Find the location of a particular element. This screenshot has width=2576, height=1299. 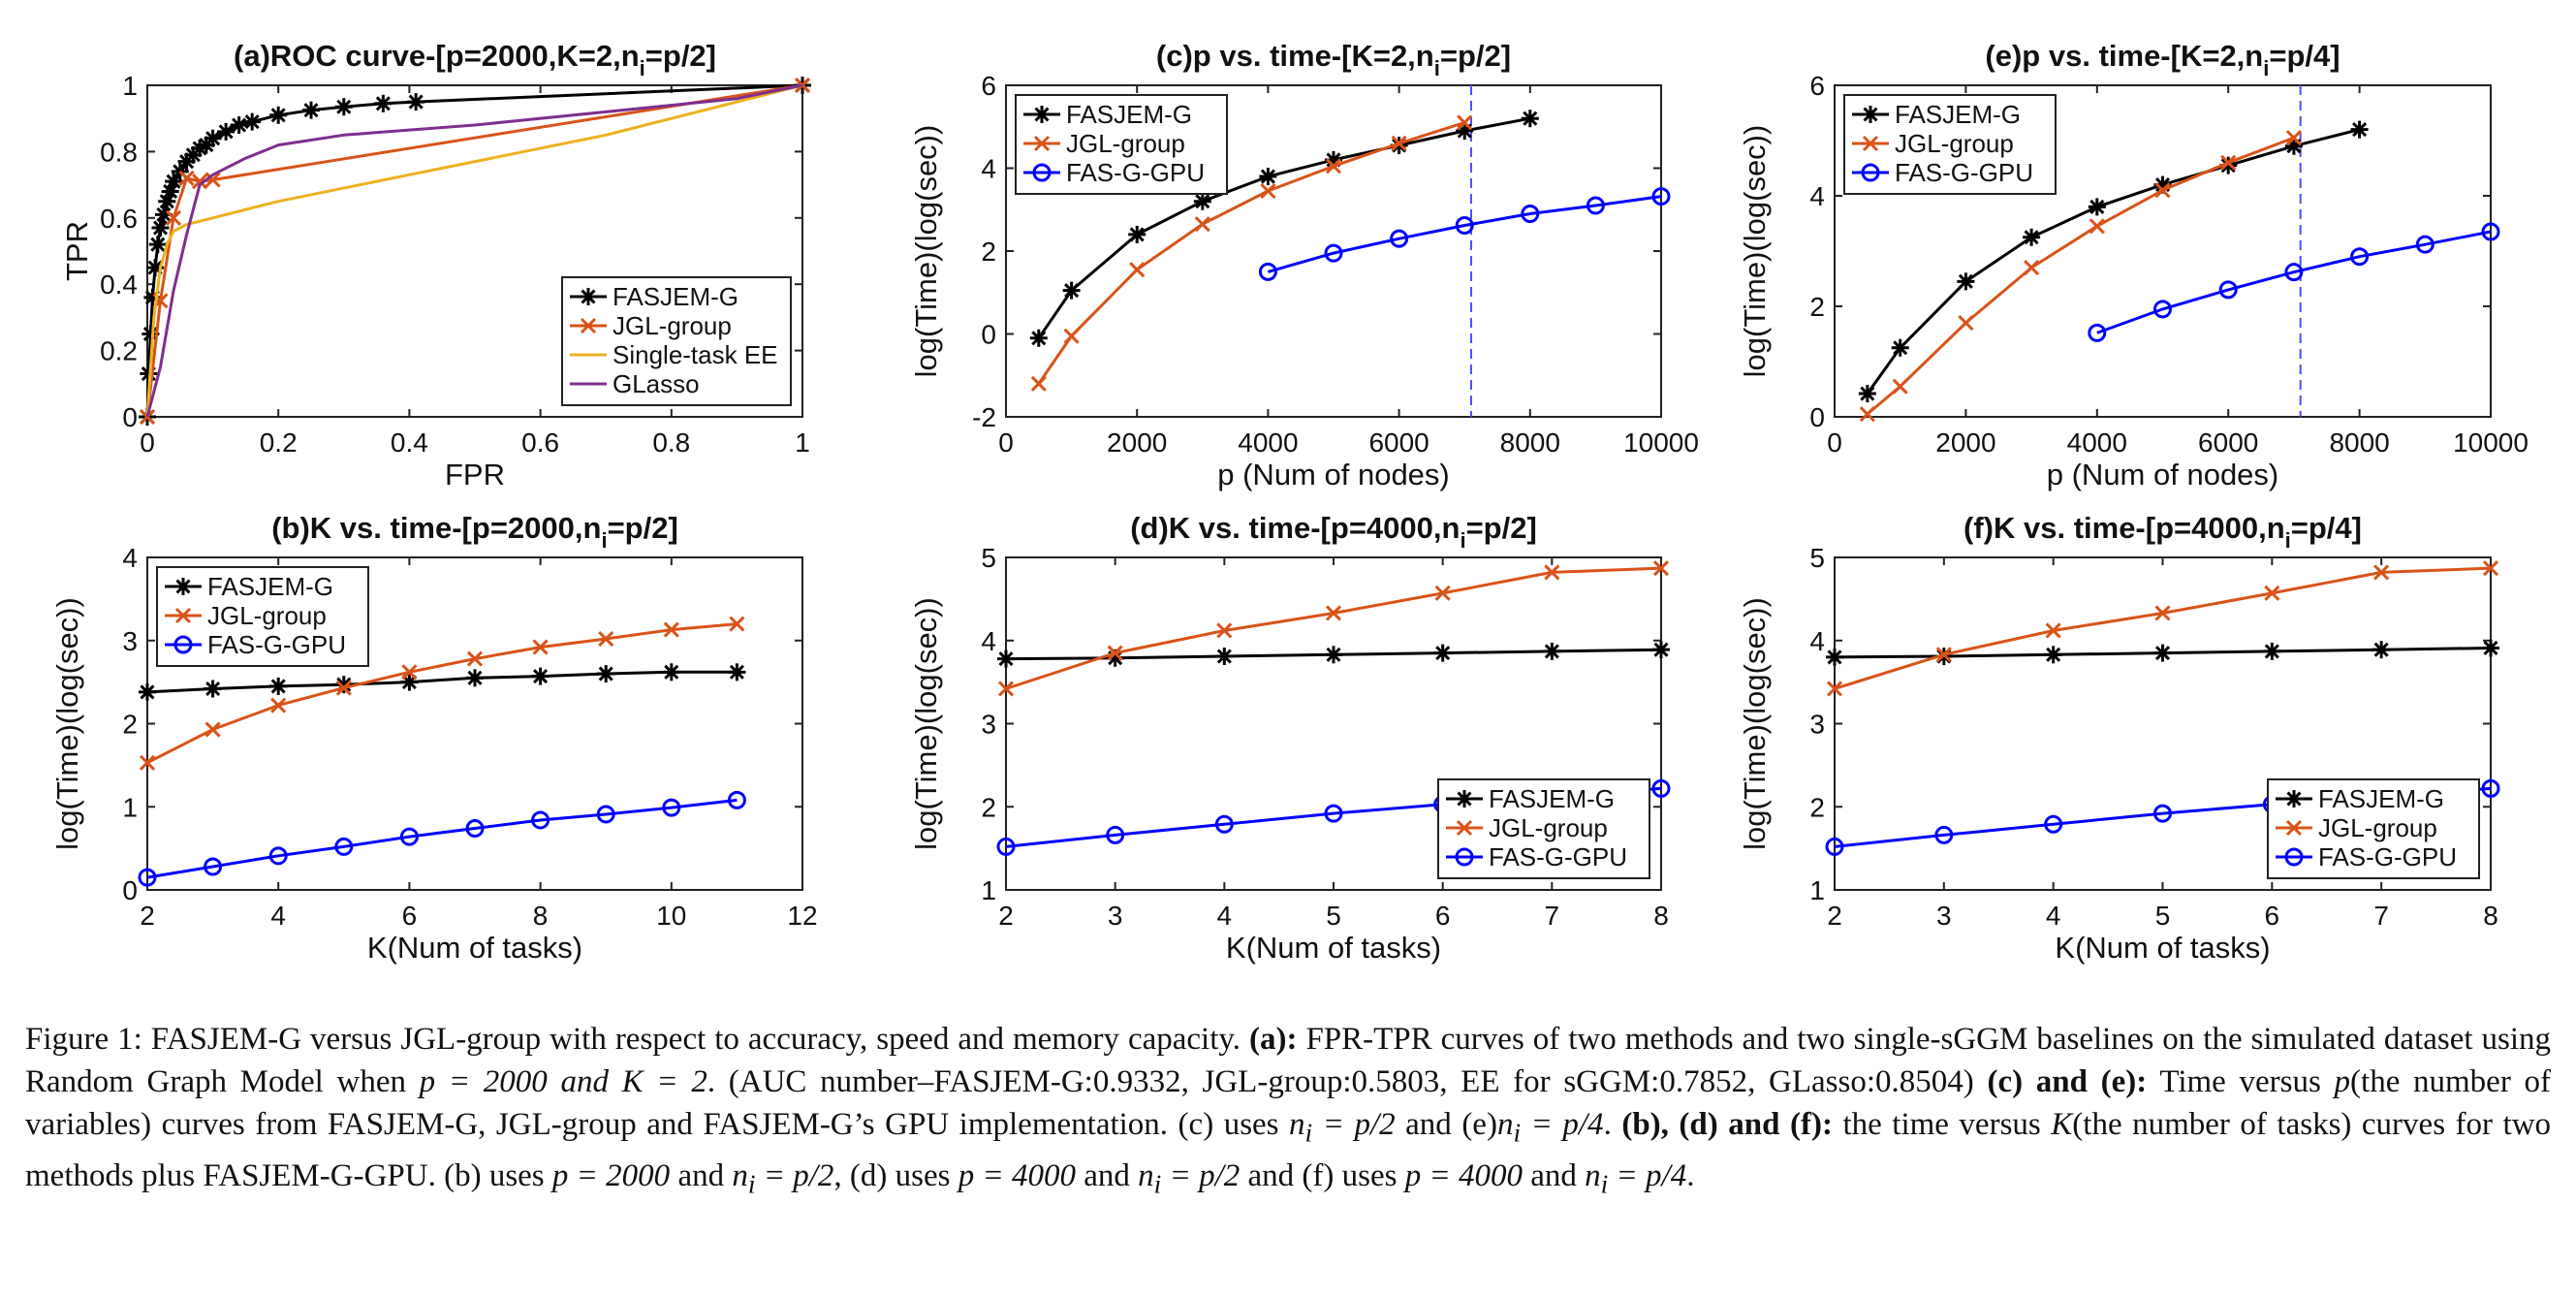

y-tick-label: 4 is located at coordinates (1817, 641).